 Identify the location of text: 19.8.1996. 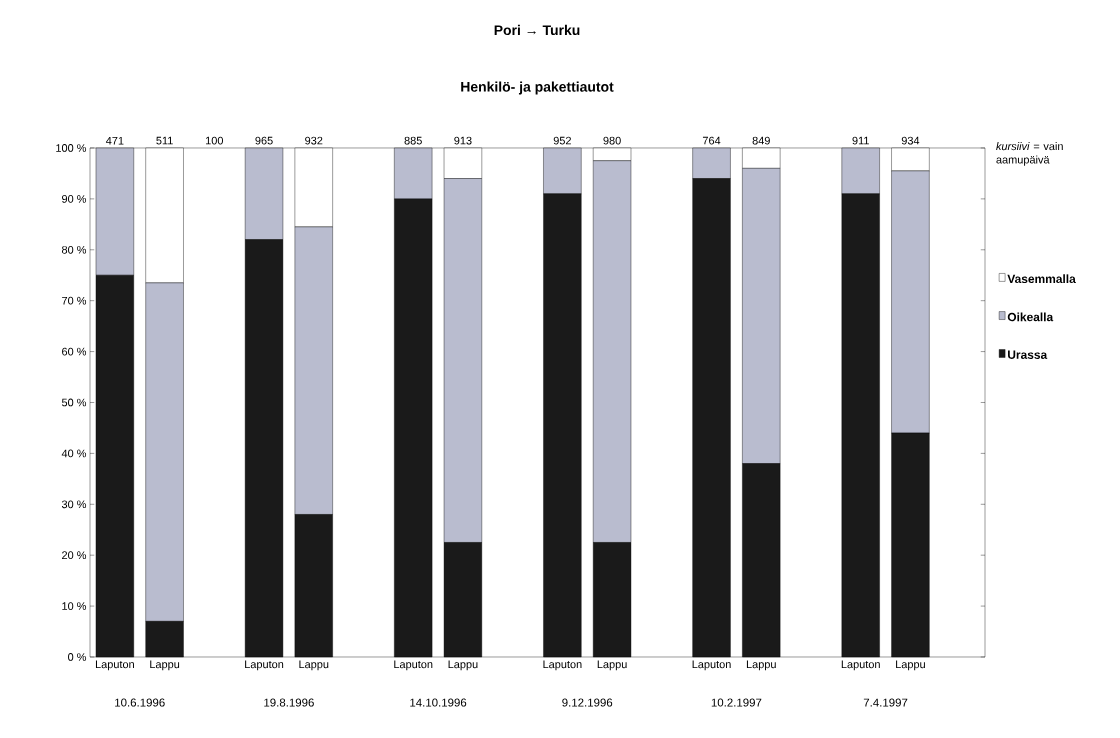
(289, 702).